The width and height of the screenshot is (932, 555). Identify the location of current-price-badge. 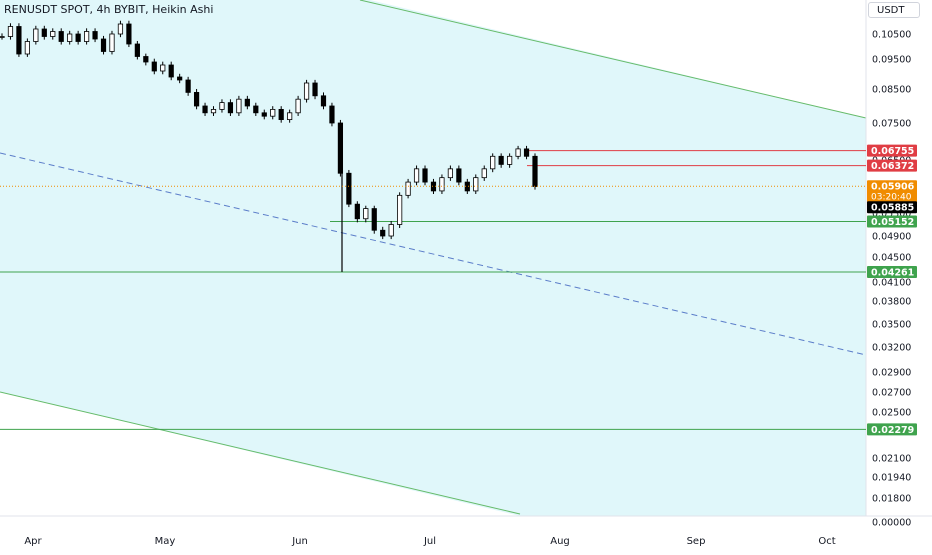
(892, 191).